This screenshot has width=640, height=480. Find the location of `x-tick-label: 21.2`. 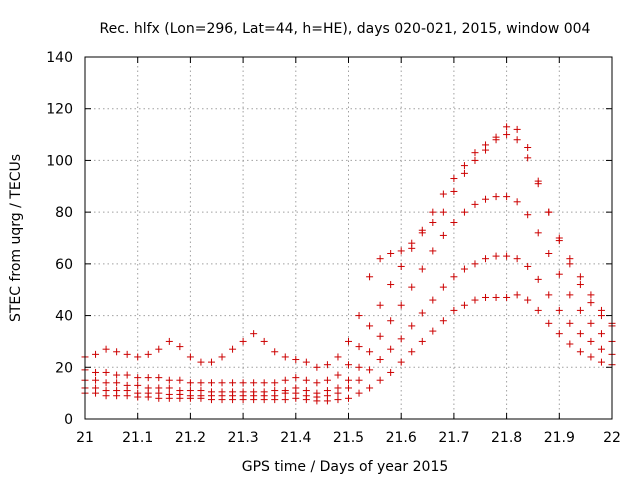

x-tick-label: 21.2 is located at coordinates (190, 438).